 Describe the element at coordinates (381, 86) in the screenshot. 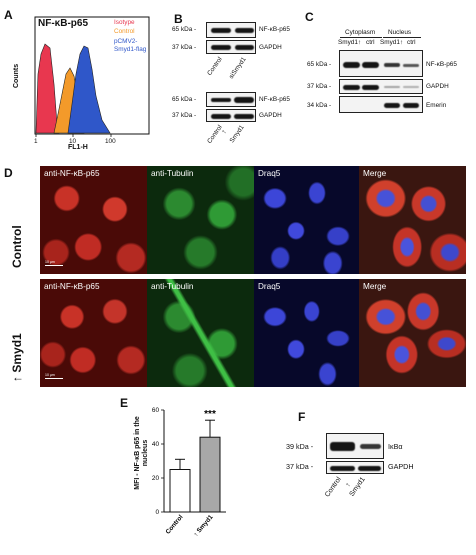

I see `blot-c-gapdh` at that location.